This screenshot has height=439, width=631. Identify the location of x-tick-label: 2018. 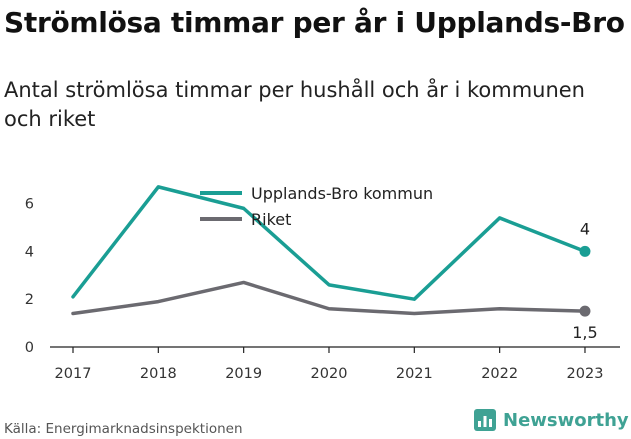
(158, 374).